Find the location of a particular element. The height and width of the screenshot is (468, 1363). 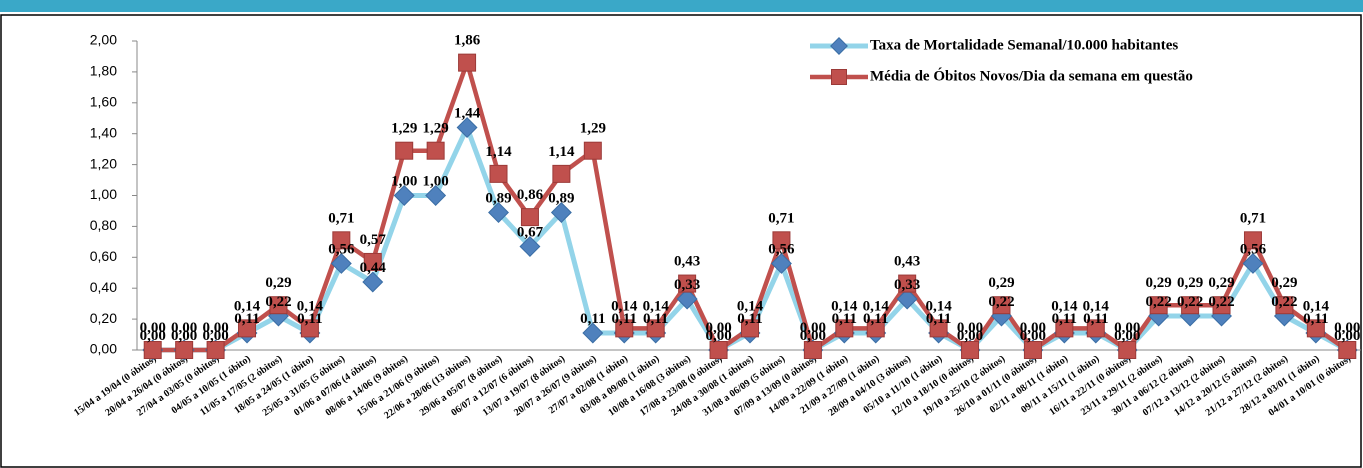

data-label: 1,00 is located at coordinates (436, 182).